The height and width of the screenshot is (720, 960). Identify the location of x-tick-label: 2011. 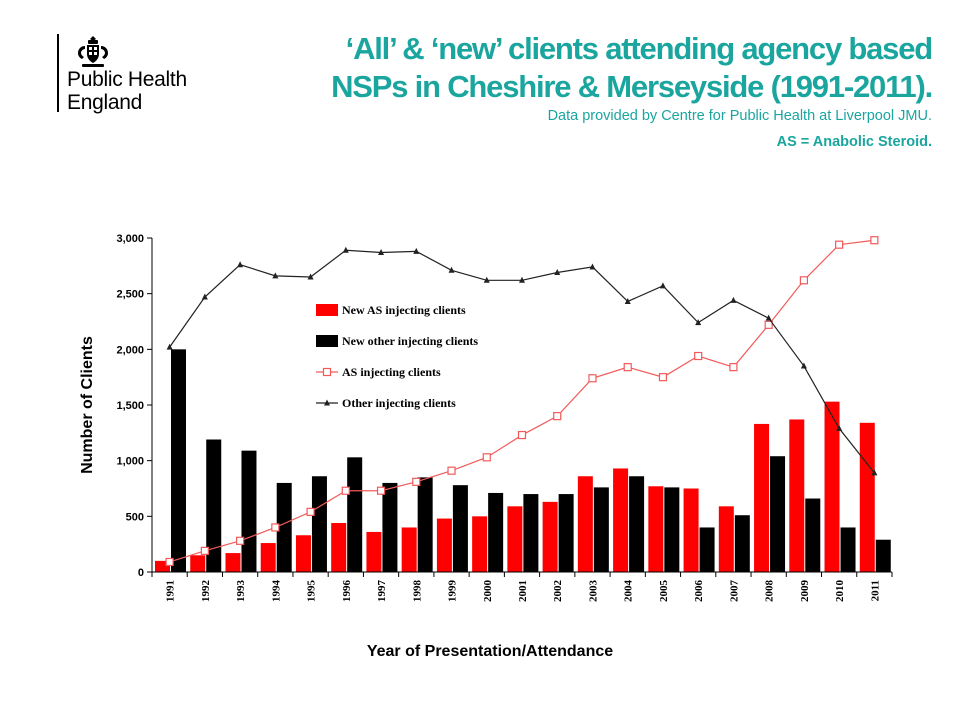
(875, 590).